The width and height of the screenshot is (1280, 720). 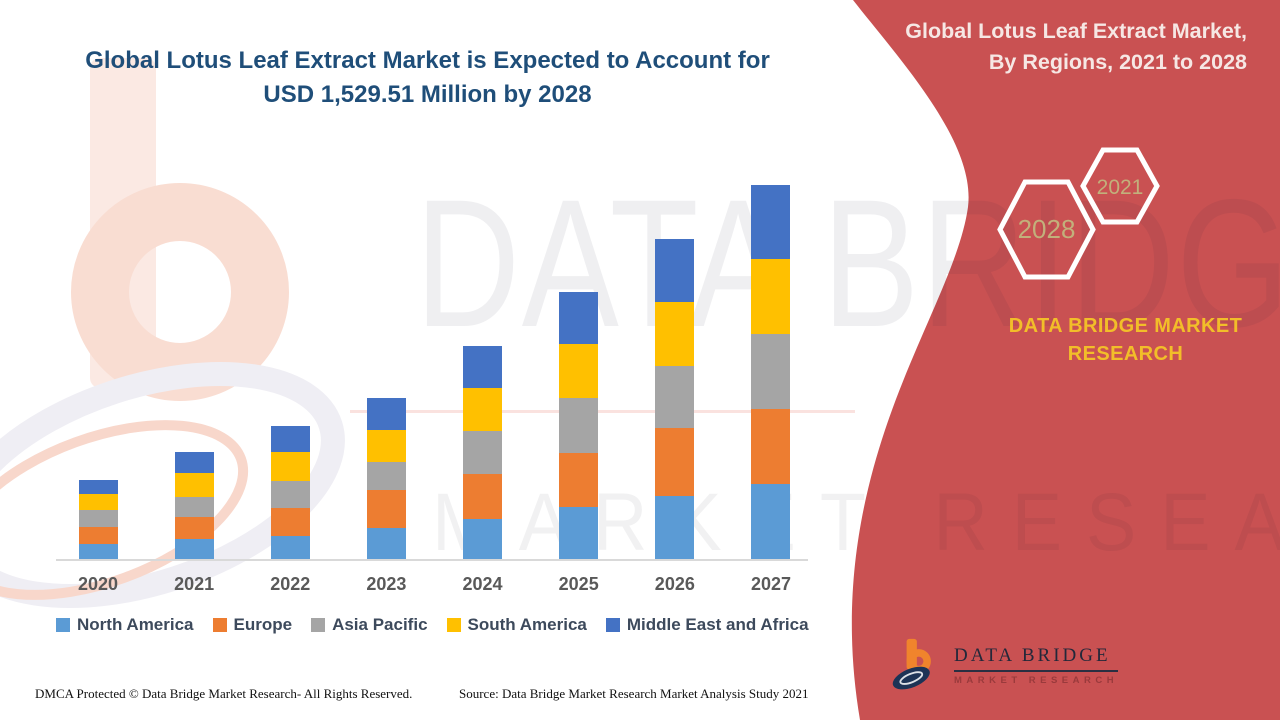 What do you see at coordinates (194, 462) in the screenshot?
I see `bar-segment-2021-middle-east-and-africa` at bounding box center [194, 462].